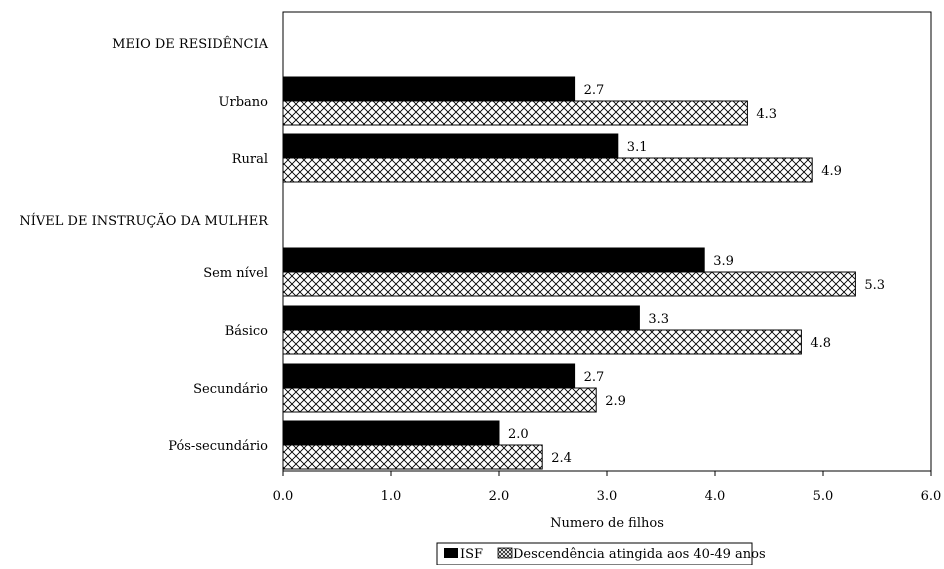 This screenshot has width=944, height=569. What do you see at coordinates (639, 554) in the screenshot?
I see `legend-label-descendencia: Descendência atingida aos 40-49 anos` at bounding box center [639, 554].